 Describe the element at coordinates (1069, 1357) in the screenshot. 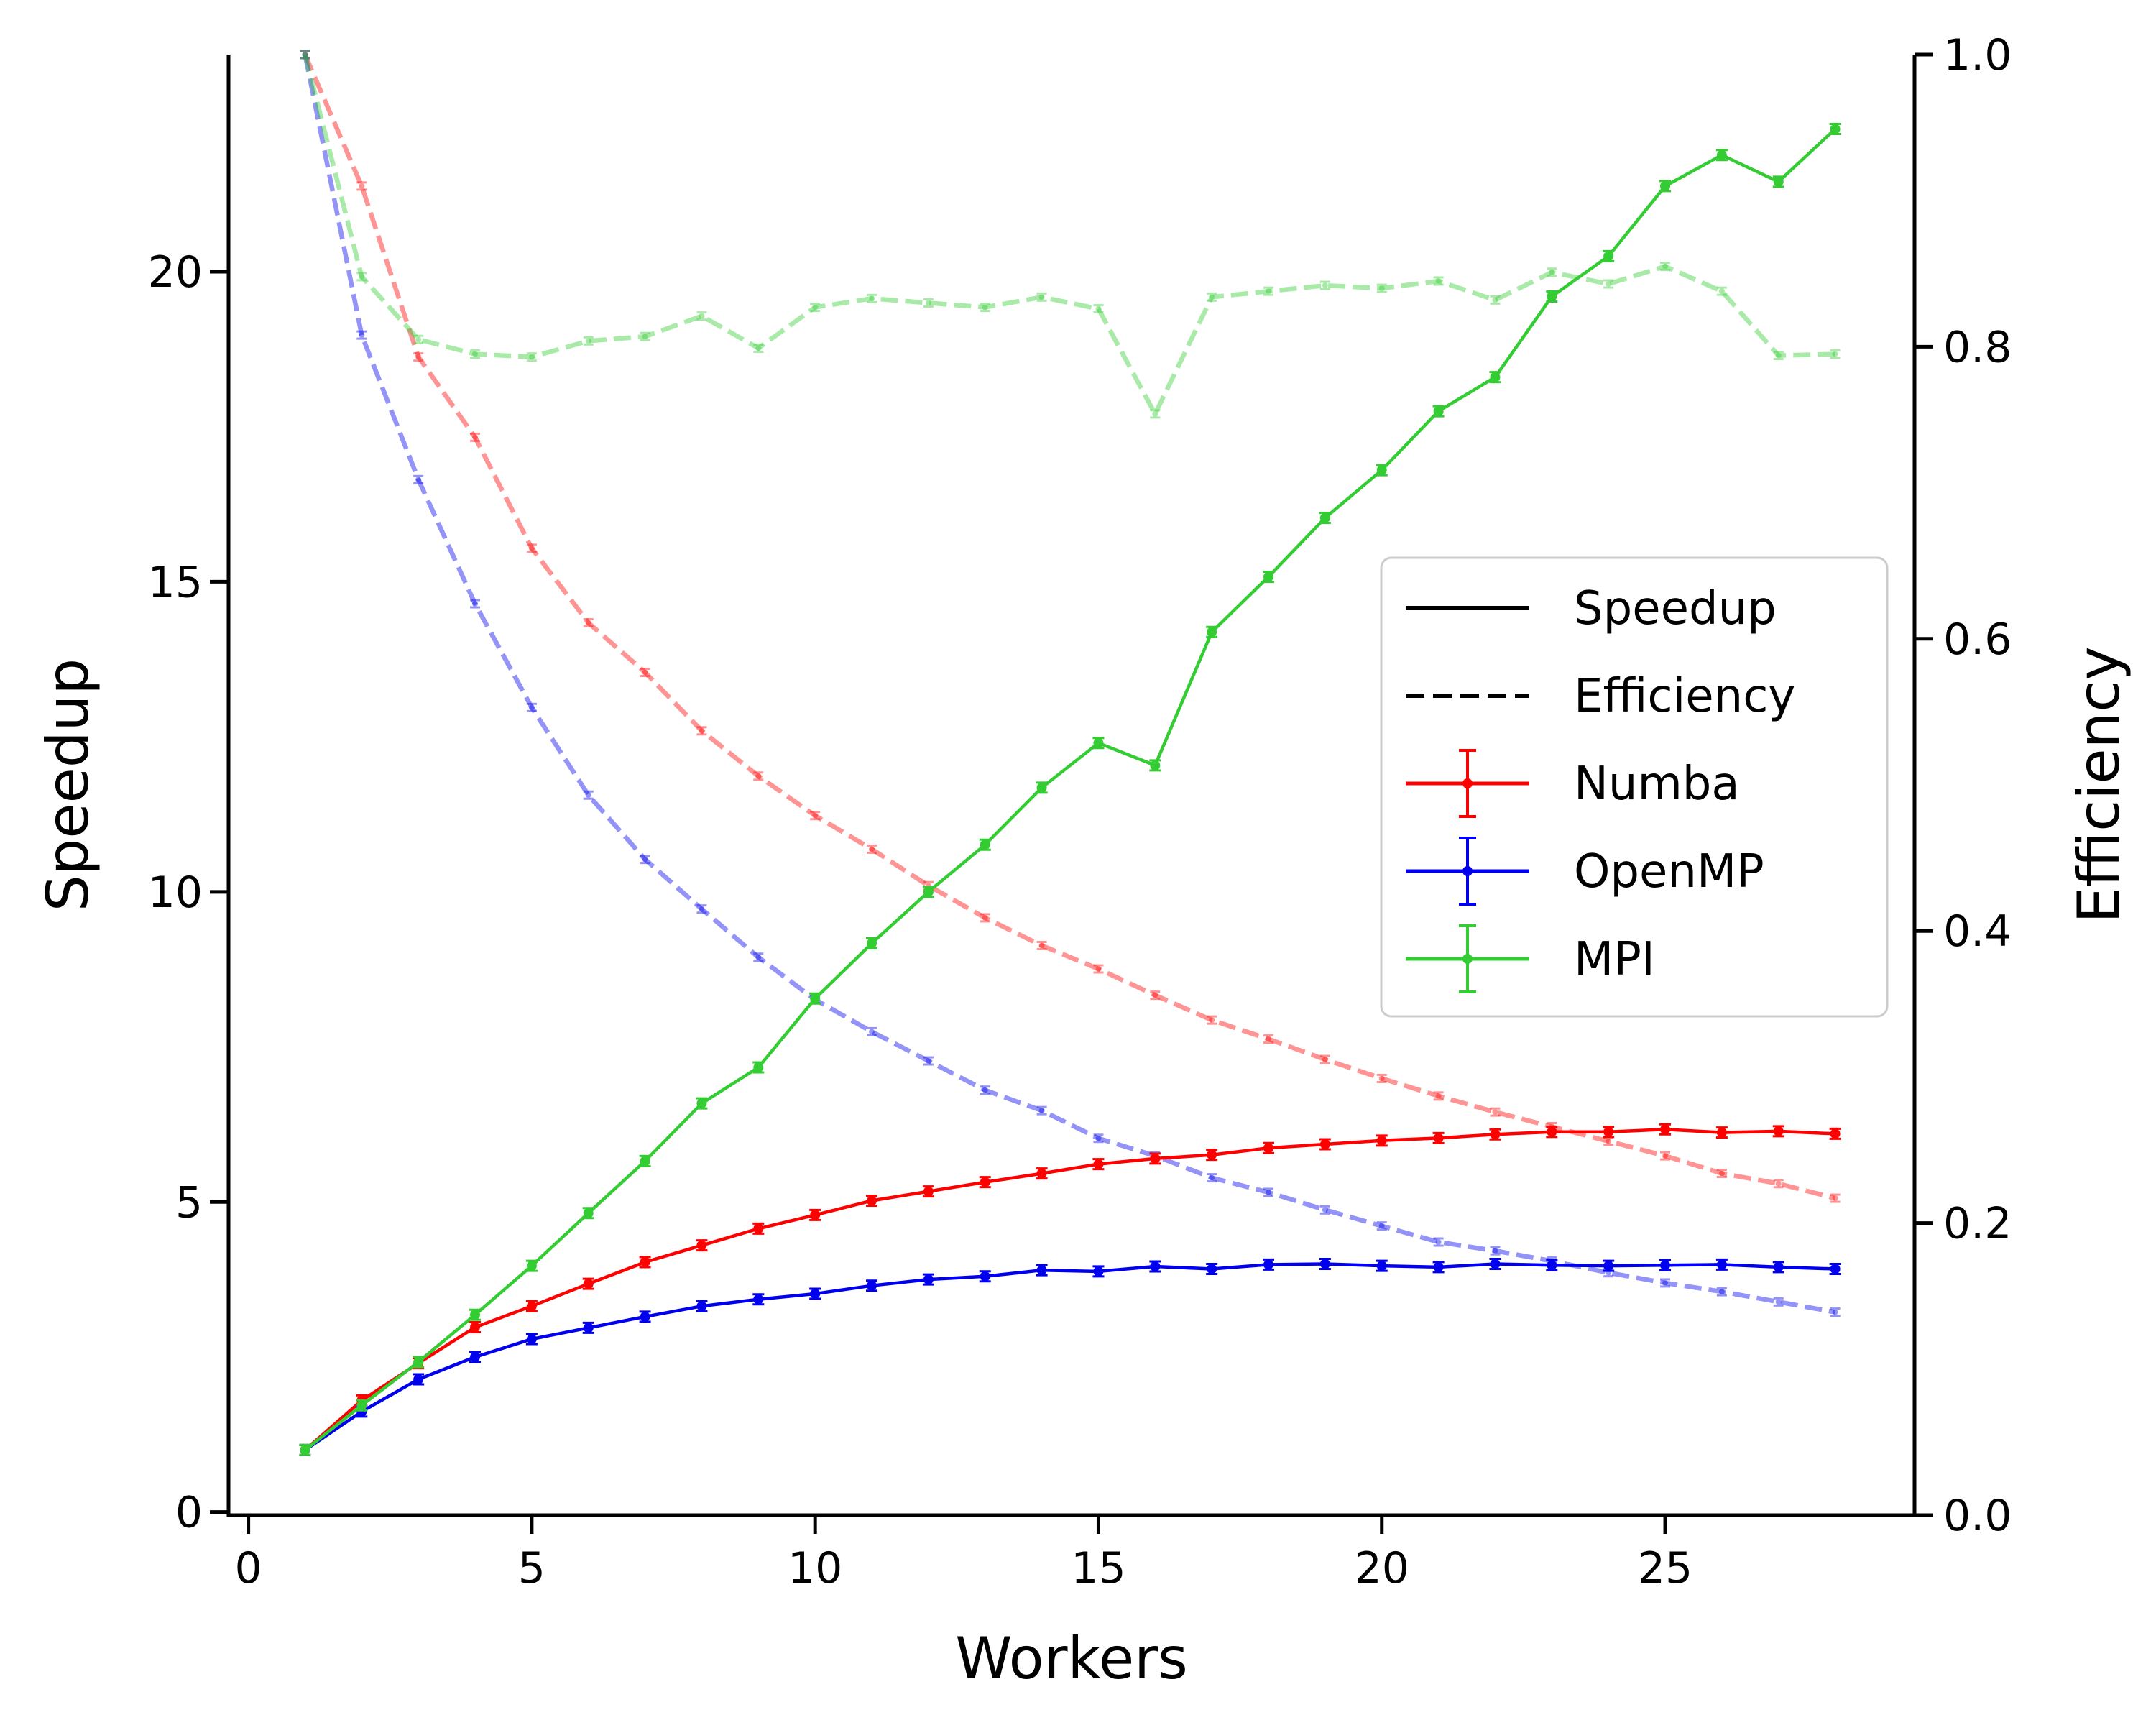

I see `openmp-speedup-line` at that location.